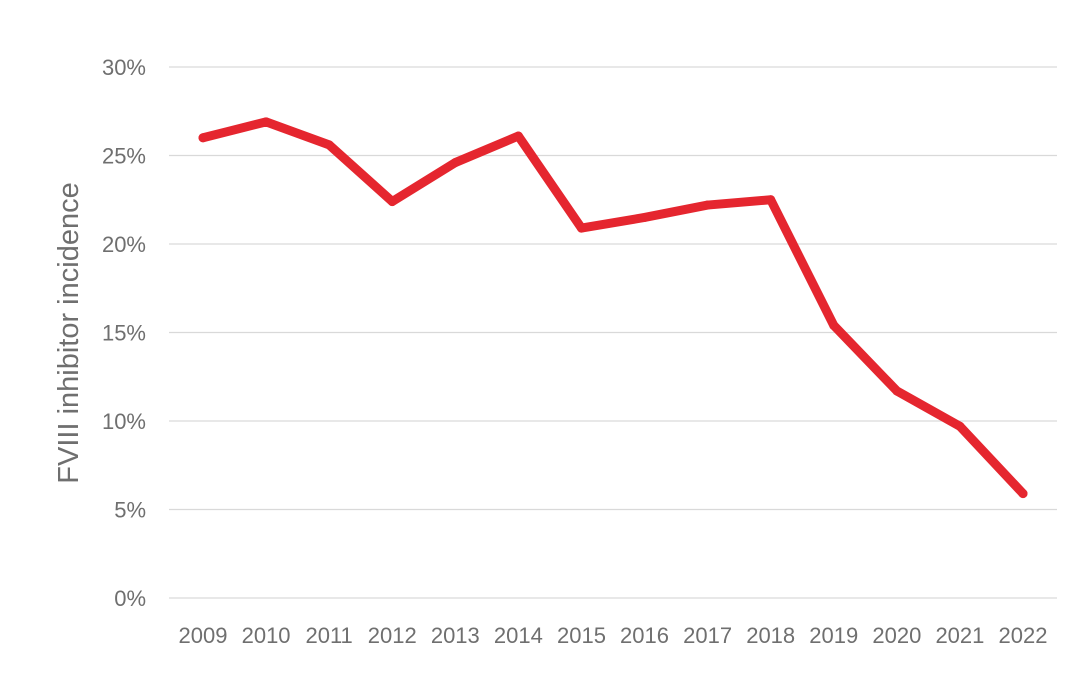  Describe the element at coordinates (518, 635) in the screenshot. I see `x-tick-label: 2014` at that location.